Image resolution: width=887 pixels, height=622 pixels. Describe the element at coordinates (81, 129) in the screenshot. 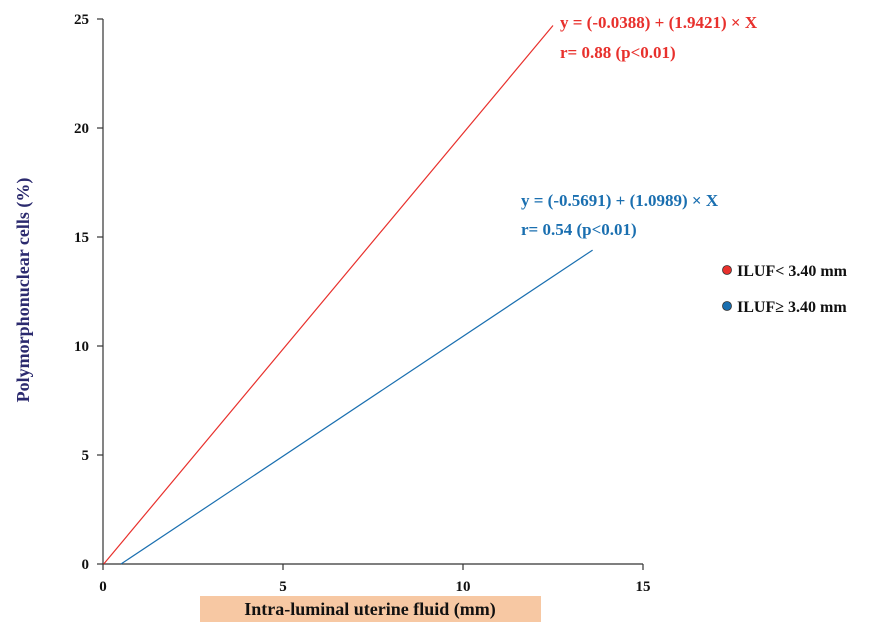

I see `y-tick-label: 20` at that location.